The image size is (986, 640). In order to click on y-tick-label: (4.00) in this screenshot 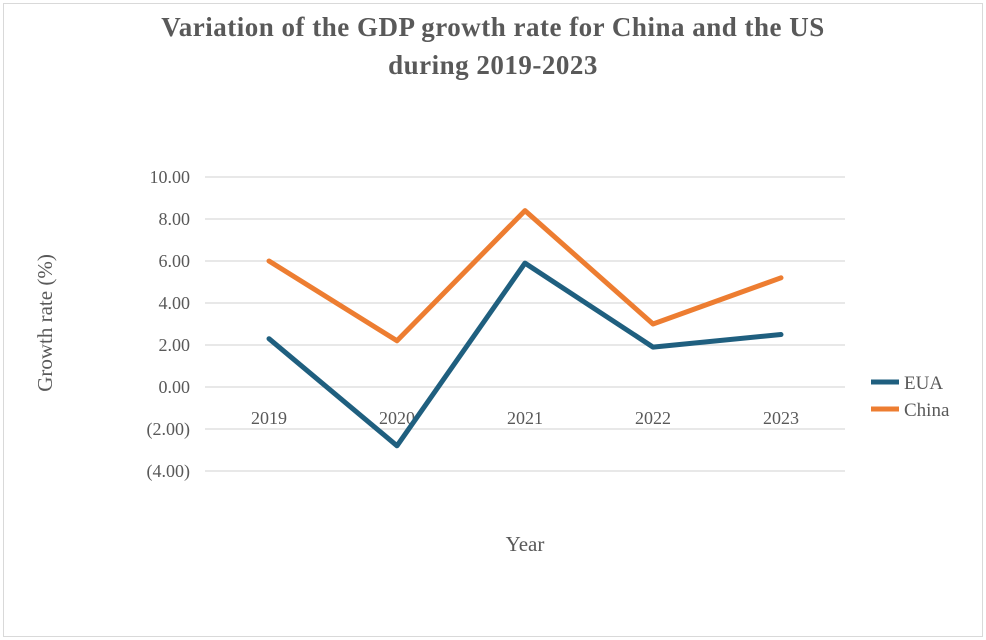, I will do `click(169, 471)`.